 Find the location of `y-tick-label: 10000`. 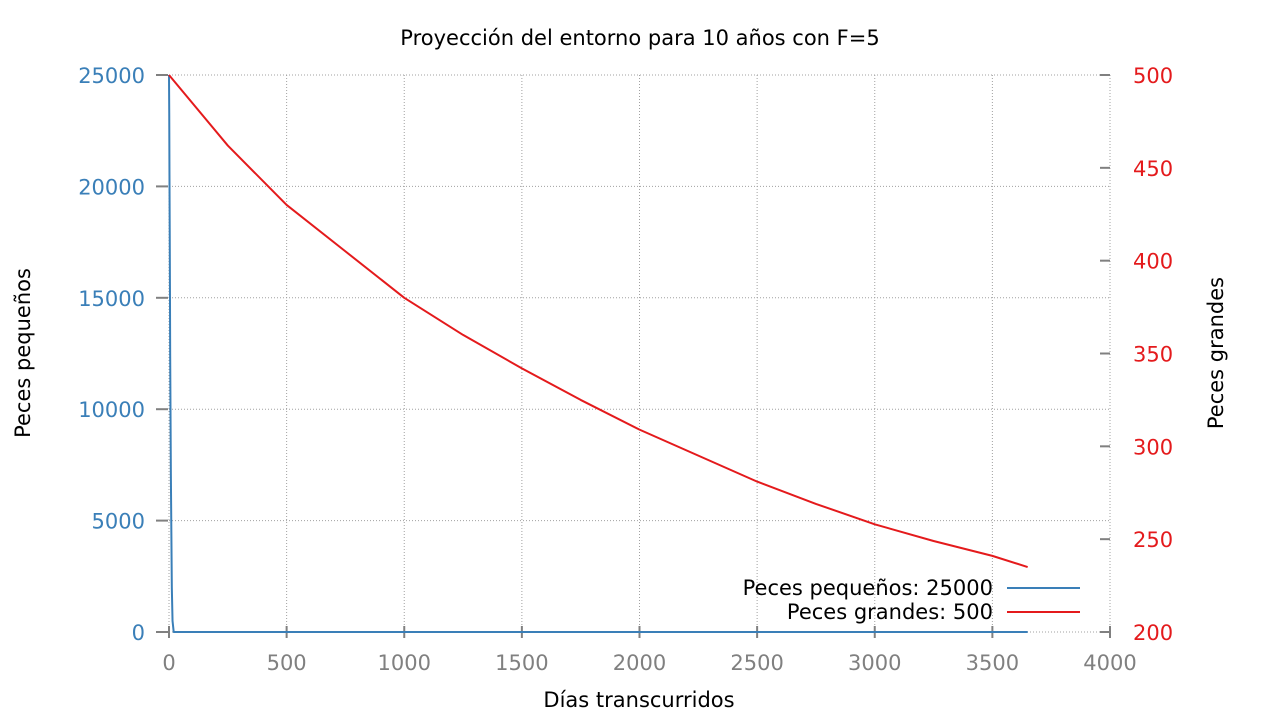

y-tick-label: 10000 is located at coordinates (111, 410).